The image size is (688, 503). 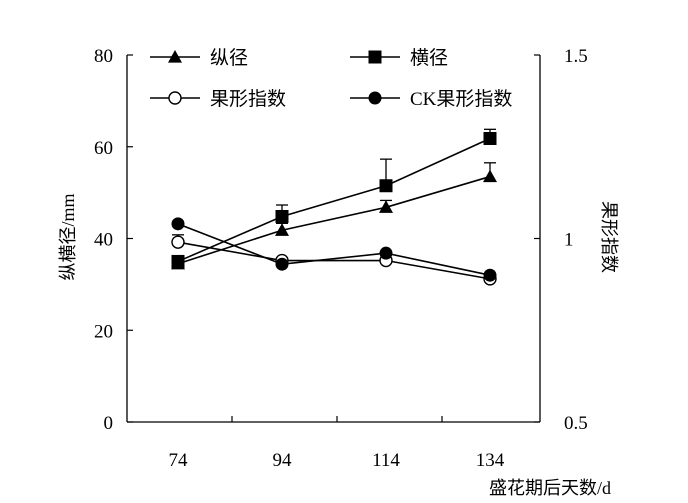 I want to click on legend-label: 纵径, so click(x=229, y=58).